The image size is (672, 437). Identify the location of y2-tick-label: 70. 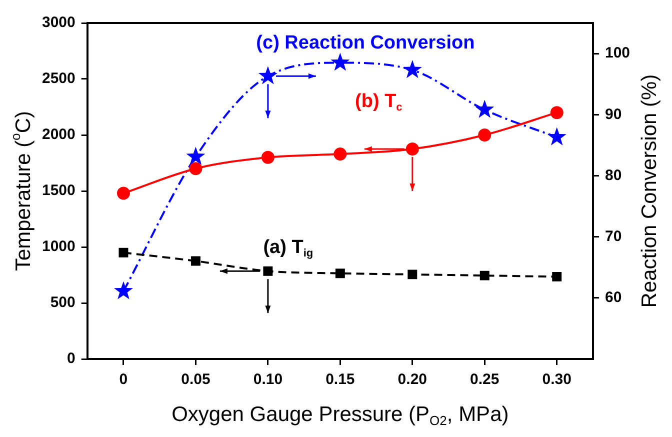
(613, 236).